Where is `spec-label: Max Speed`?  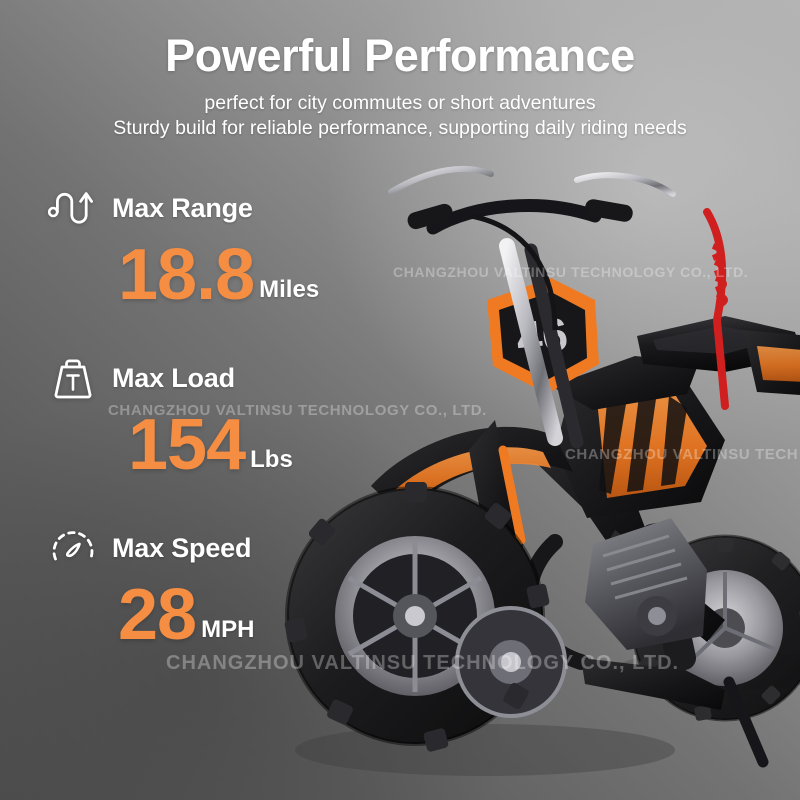 spec-label: Max Speed is located at coordinates (182, 547).